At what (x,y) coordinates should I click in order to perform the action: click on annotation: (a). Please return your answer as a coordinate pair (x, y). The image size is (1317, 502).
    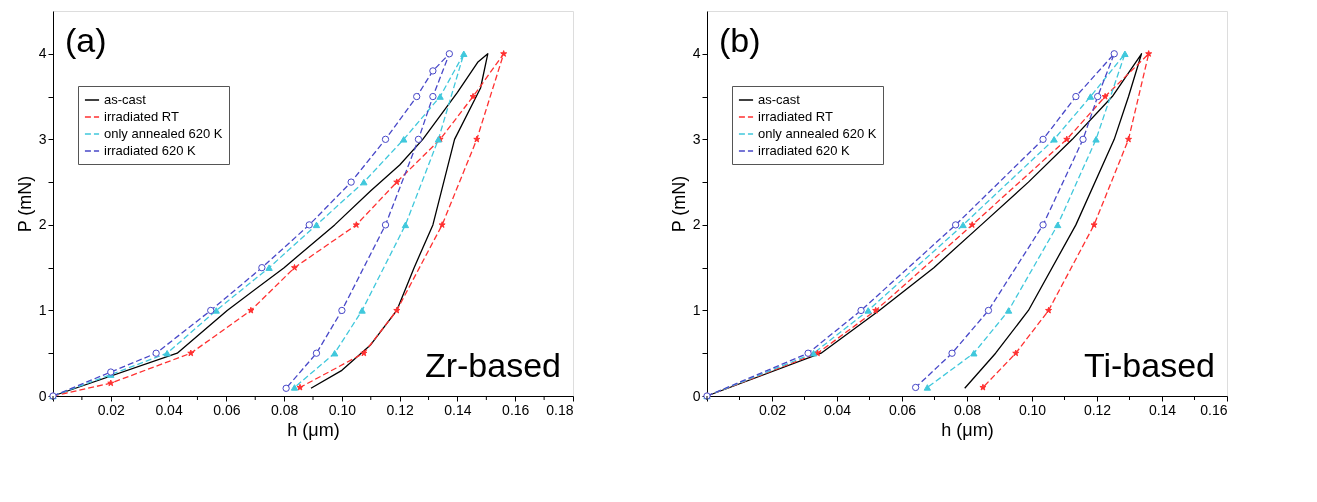
    Looking at the image, I should click on (86, 40).